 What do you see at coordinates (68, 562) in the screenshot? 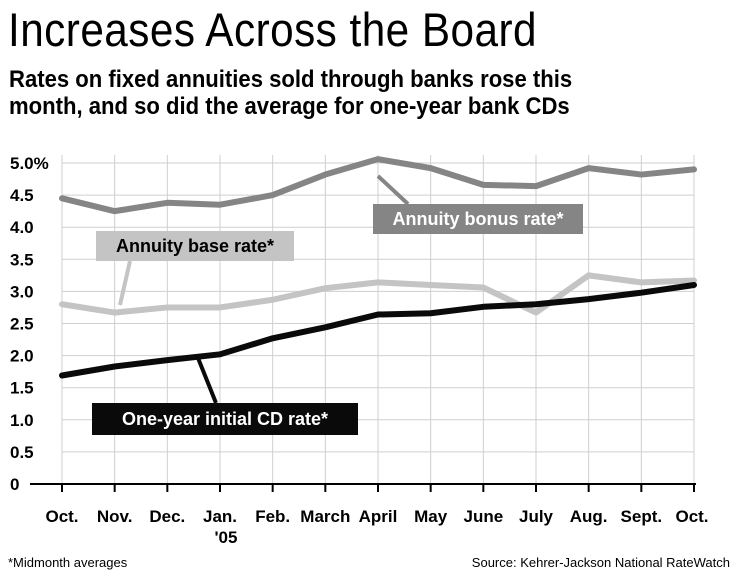
I see `footnote: *Midmonth averages` at bounding box center [68, 562].